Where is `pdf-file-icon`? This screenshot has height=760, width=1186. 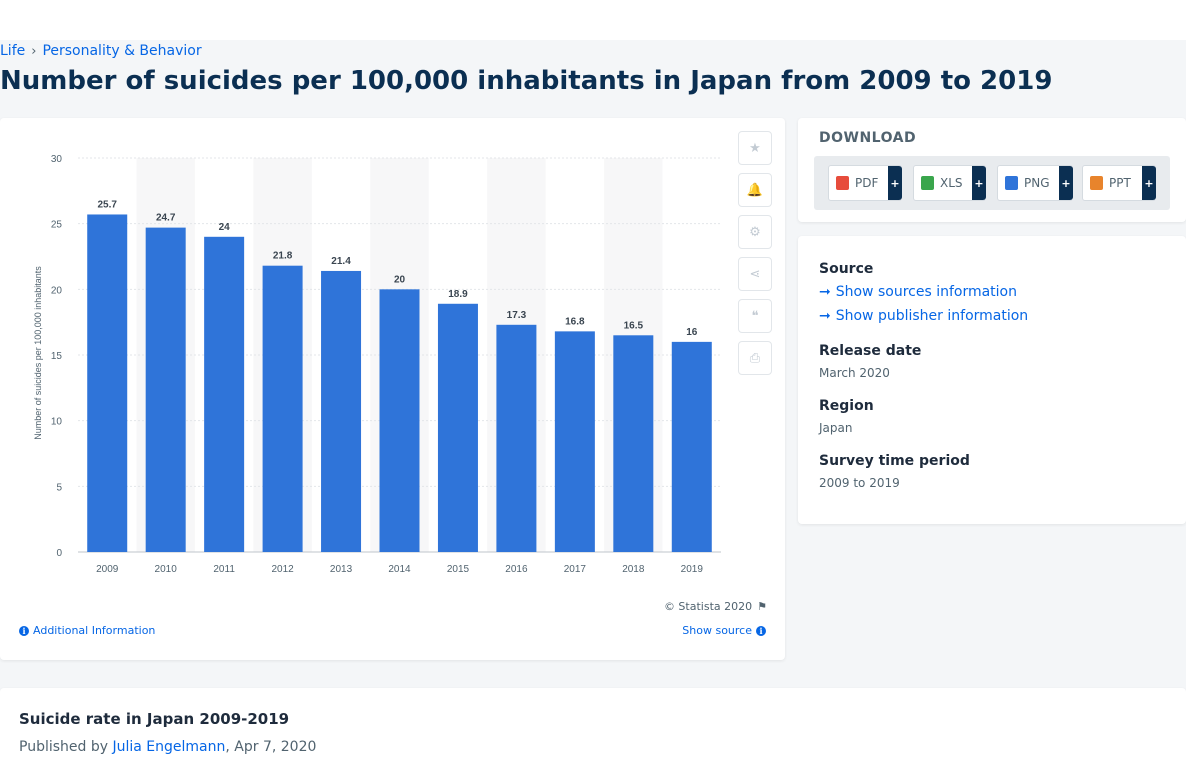 pdf-file-icon is located at coordinates (842, 183).